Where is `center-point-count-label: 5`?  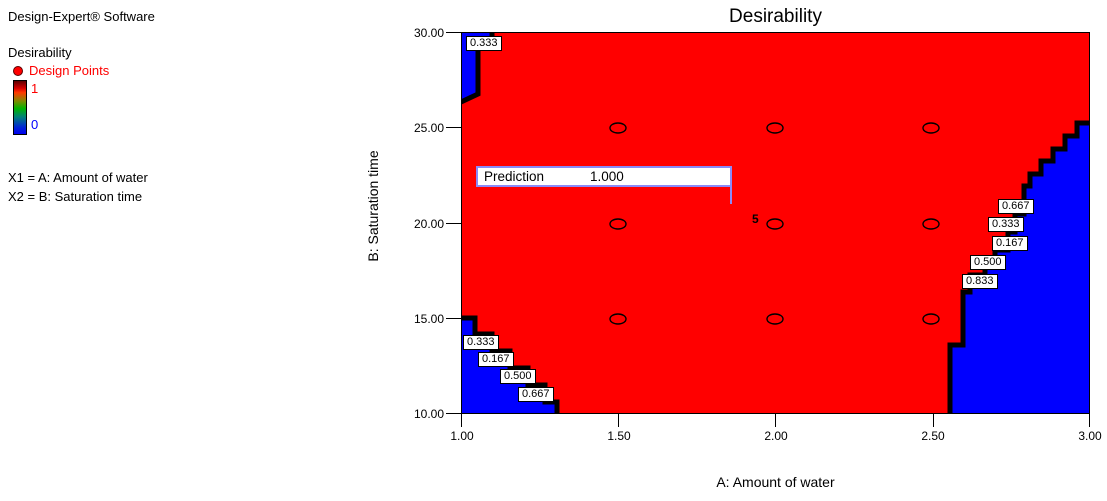
center-point-count-label: 5 is located at coordinates (755, 219).